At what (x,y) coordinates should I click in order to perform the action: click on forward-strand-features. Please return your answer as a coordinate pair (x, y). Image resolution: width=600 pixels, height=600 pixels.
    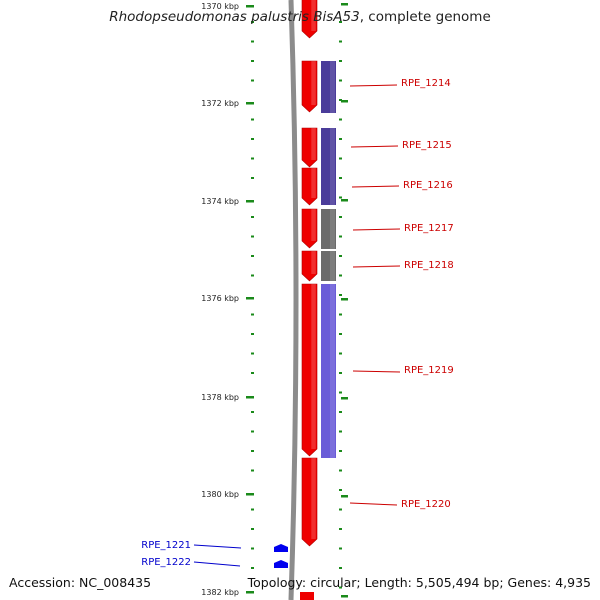
    Looking at the image, I should click on (309, 300).